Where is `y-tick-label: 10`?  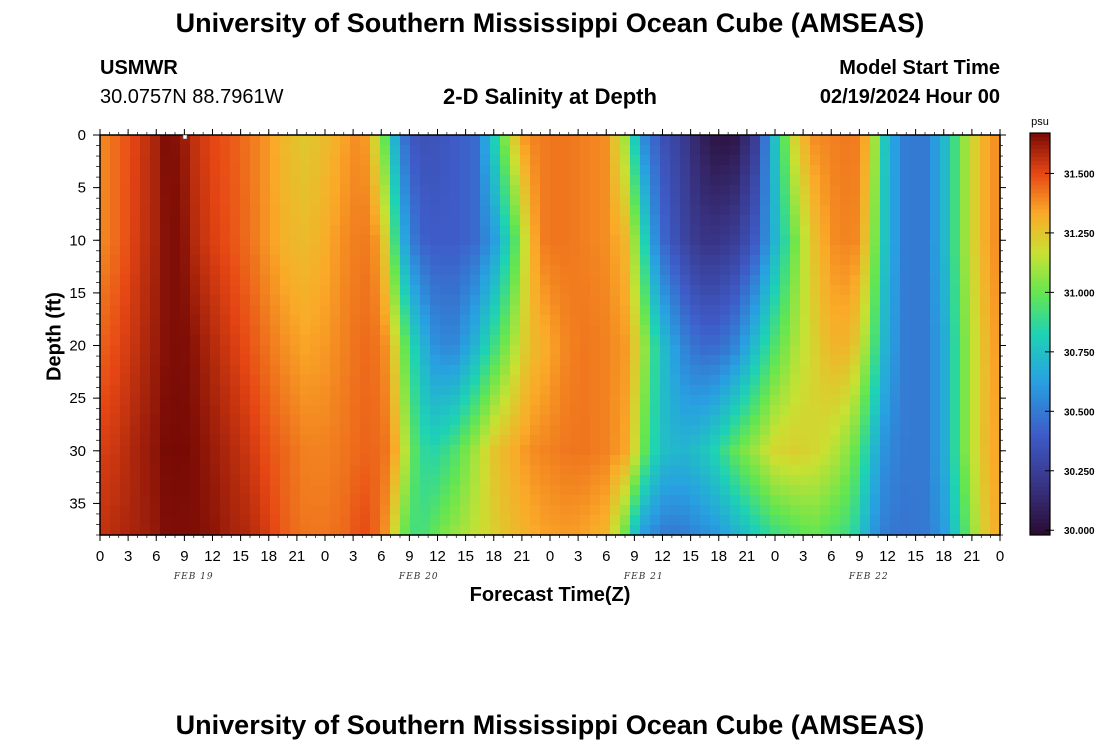 y-tick-label: 10 is located at coordinates (77, 240).